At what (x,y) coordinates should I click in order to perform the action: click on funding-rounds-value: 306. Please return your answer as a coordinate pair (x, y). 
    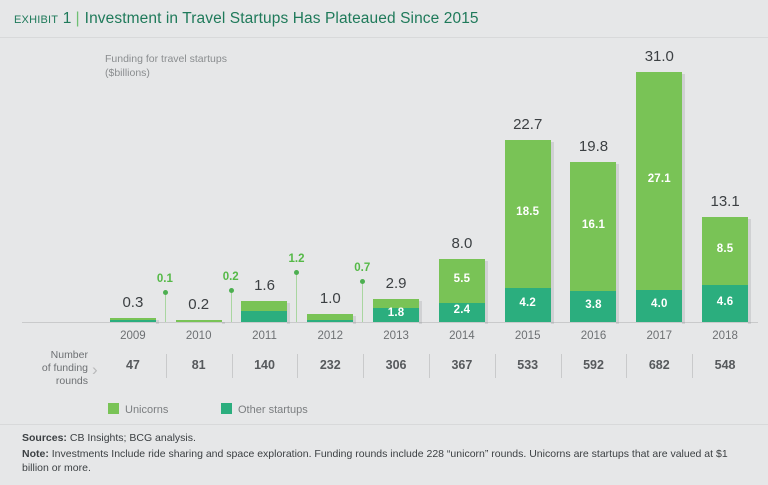
    Looking at the image, I should click on (396, 365).